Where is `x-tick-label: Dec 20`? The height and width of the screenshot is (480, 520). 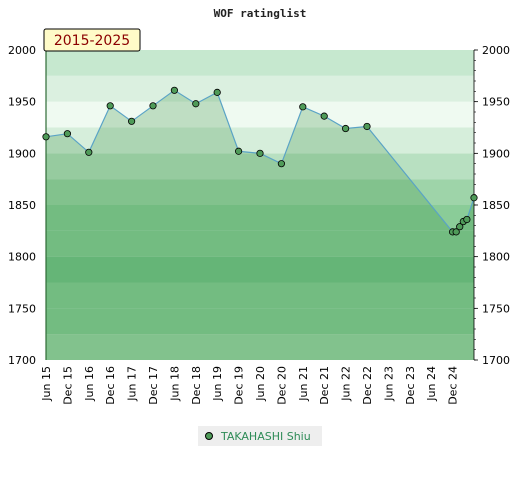
x-tick-label: Dec 20 is located at coordinates (281, 385).